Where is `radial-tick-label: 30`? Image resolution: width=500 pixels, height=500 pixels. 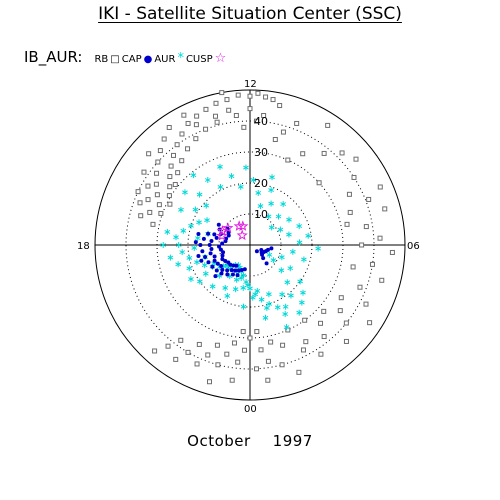 radial-tick-label: 30 is located at coordinates (261, 152).